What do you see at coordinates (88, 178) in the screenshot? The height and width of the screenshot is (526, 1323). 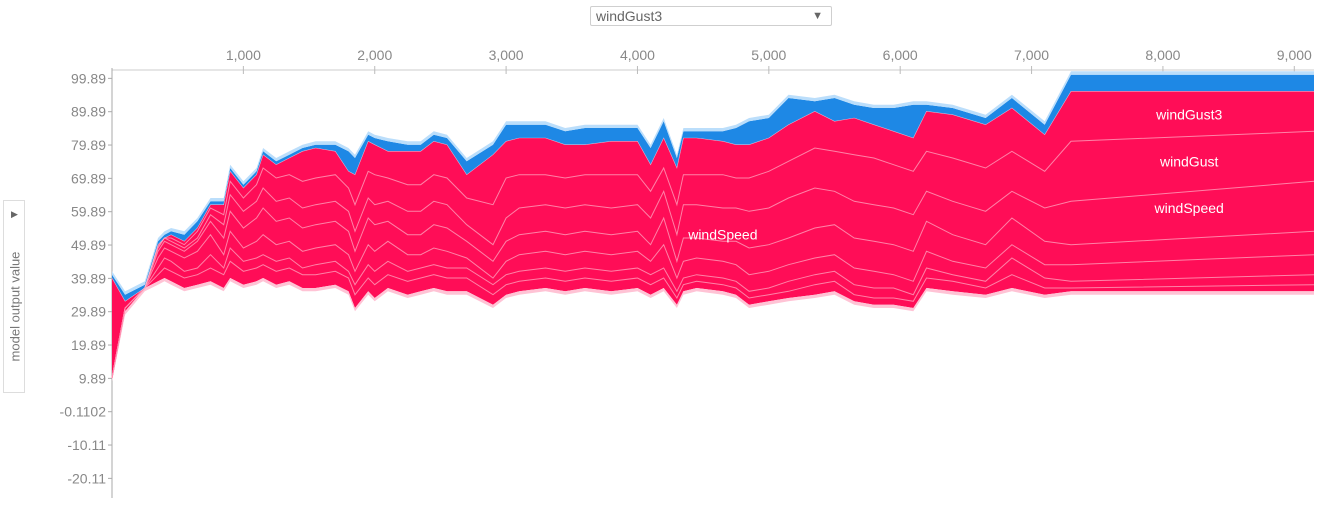 I see `y-tick-label: 69.89` at bounding box center [88, 178].